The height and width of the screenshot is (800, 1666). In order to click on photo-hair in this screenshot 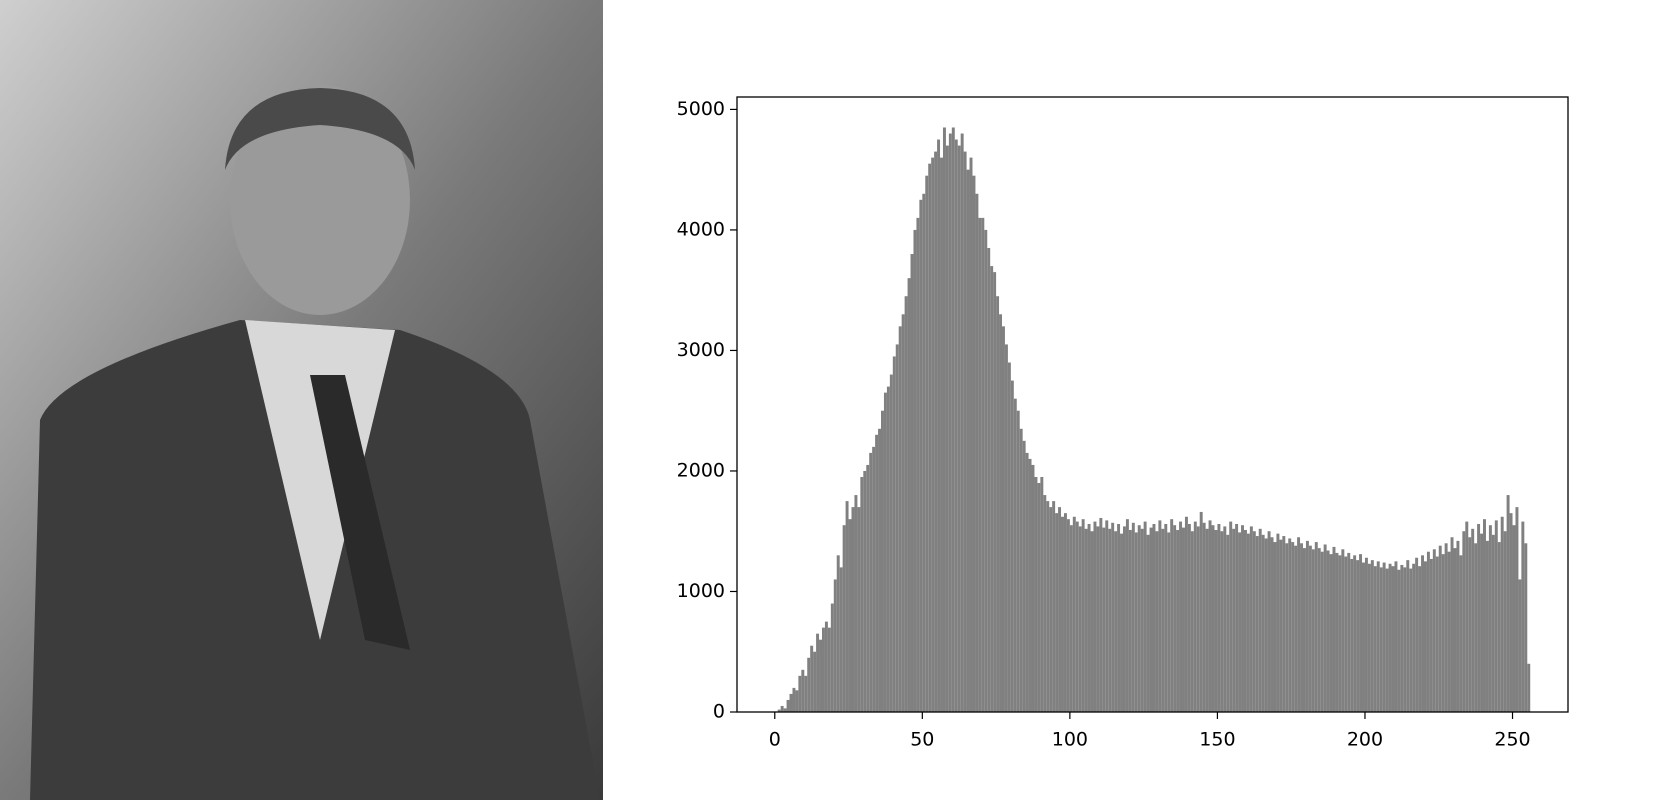, I will do `click(320, 129)`.